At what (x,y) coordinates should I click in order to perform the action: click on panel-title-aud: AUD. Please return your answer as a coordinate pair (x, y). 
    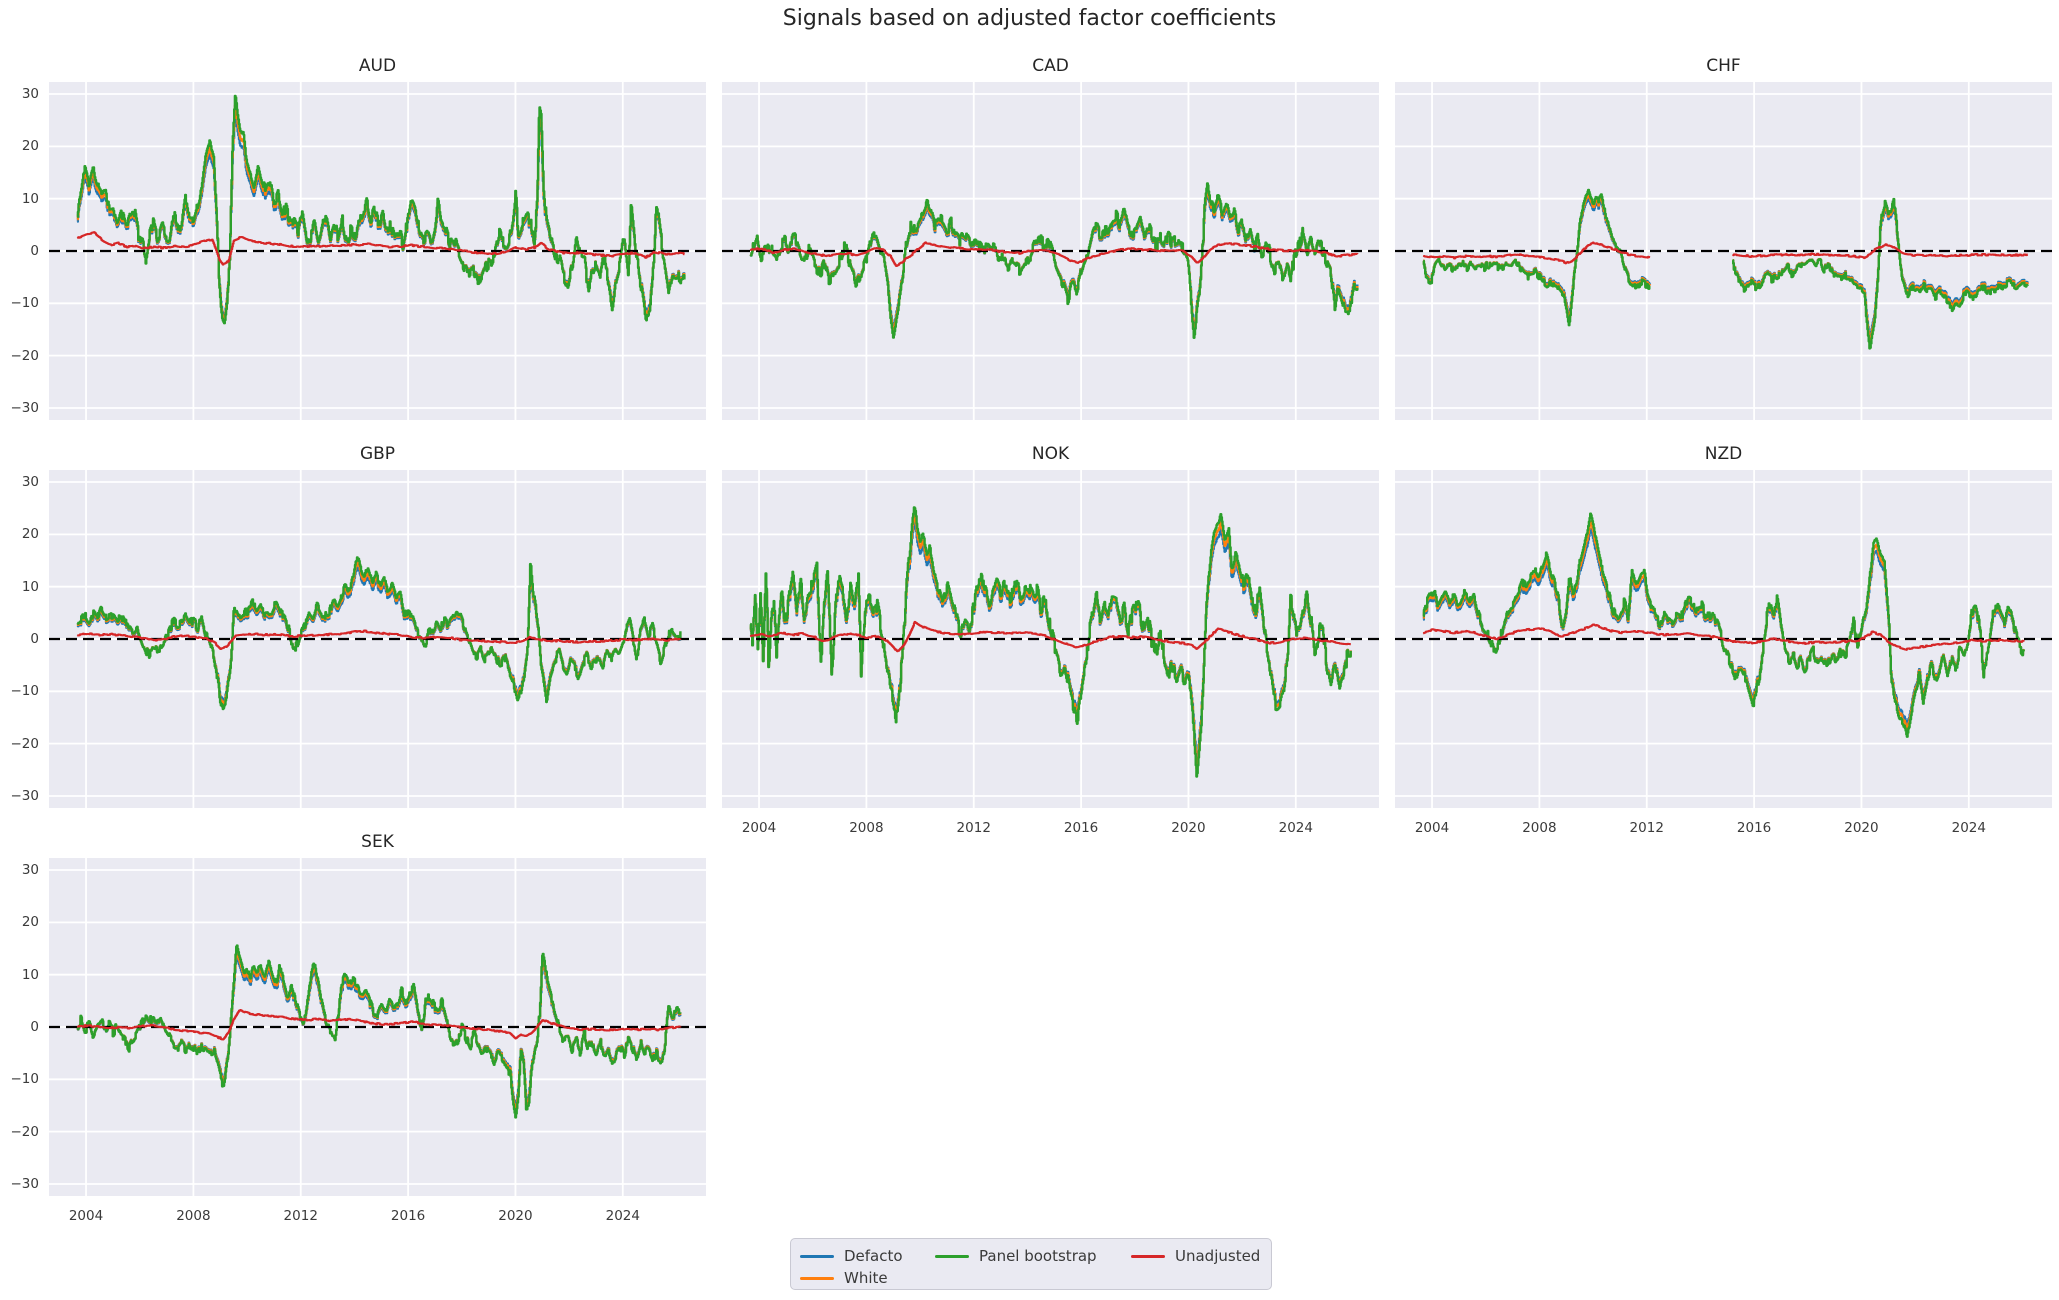
    Looking at the image, I should click on (377, 66).